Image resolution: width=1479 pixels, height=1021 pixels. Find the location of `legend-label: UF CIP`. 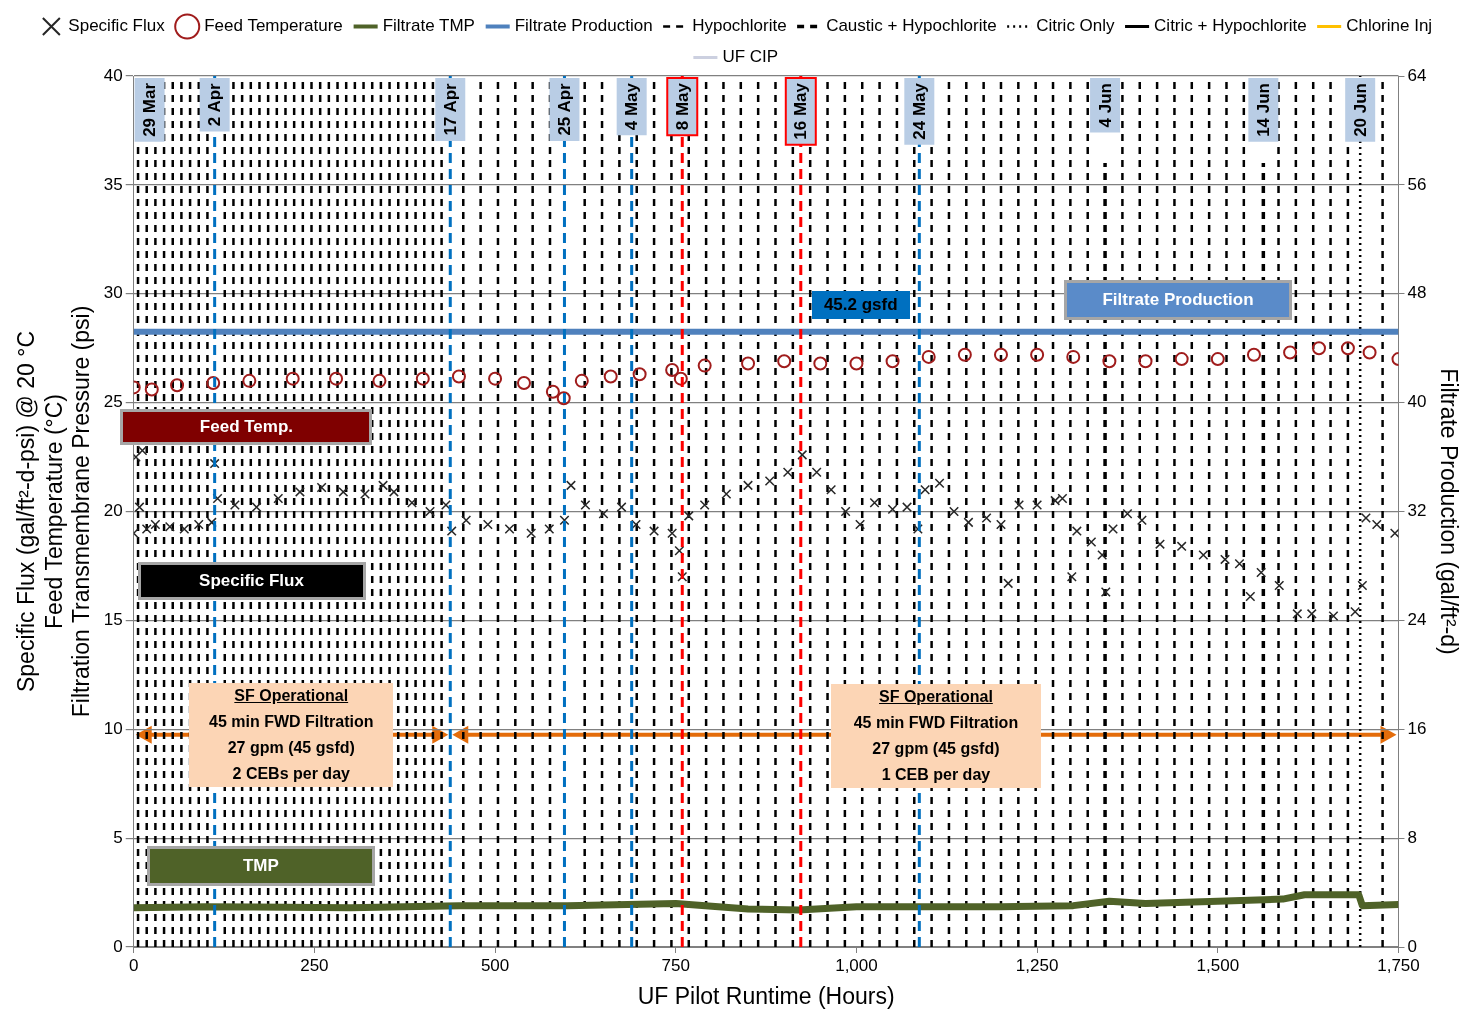

legend-label: UF CIP is located at coordinates (750, 57).